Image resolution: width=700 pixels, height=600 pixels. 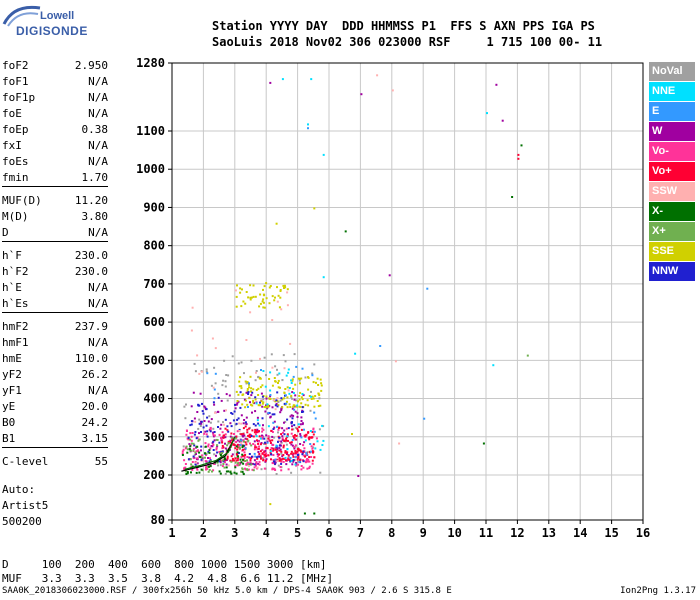 What do you see at coordinates (55, 201) in the screenshot?
I see `param-row: MUF(D) 11.20` at bounding box center [55, 201].